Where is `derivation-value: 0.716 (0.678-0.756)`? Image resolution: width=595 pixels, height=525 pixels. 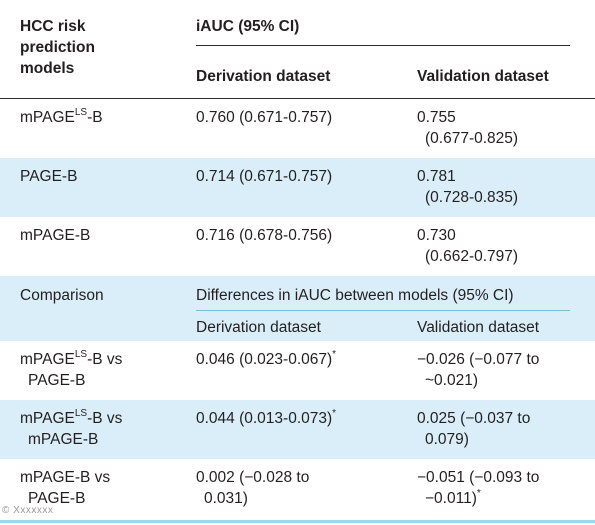 derivation-value: 0.716 (0.678-0.756) is located at coordinates (264, 235).